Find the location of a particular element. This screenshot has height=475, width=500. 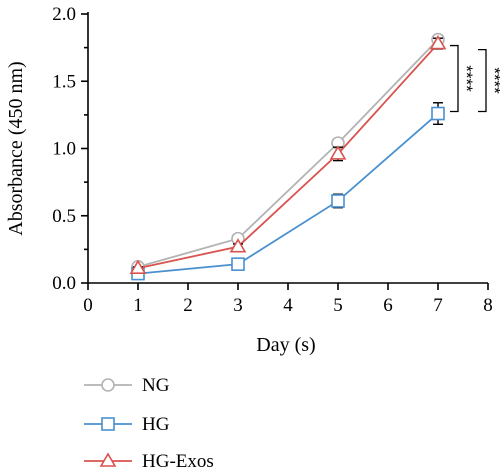

y-axis-title: Absorbance (450 nm) is located at coordinates (16, 148).